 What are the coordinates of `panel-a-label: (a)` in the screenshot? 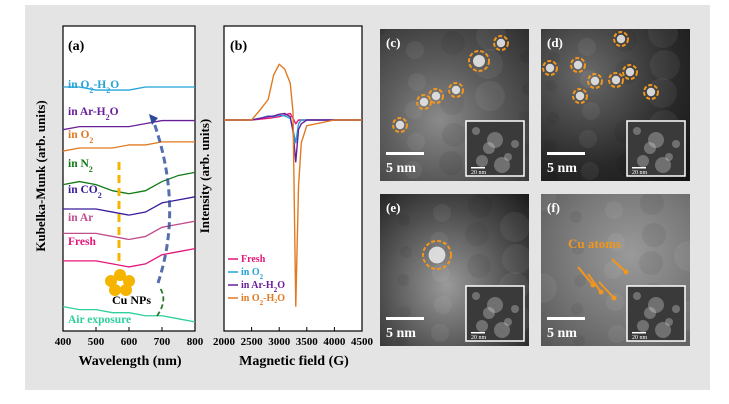 It's located at (76, 46).